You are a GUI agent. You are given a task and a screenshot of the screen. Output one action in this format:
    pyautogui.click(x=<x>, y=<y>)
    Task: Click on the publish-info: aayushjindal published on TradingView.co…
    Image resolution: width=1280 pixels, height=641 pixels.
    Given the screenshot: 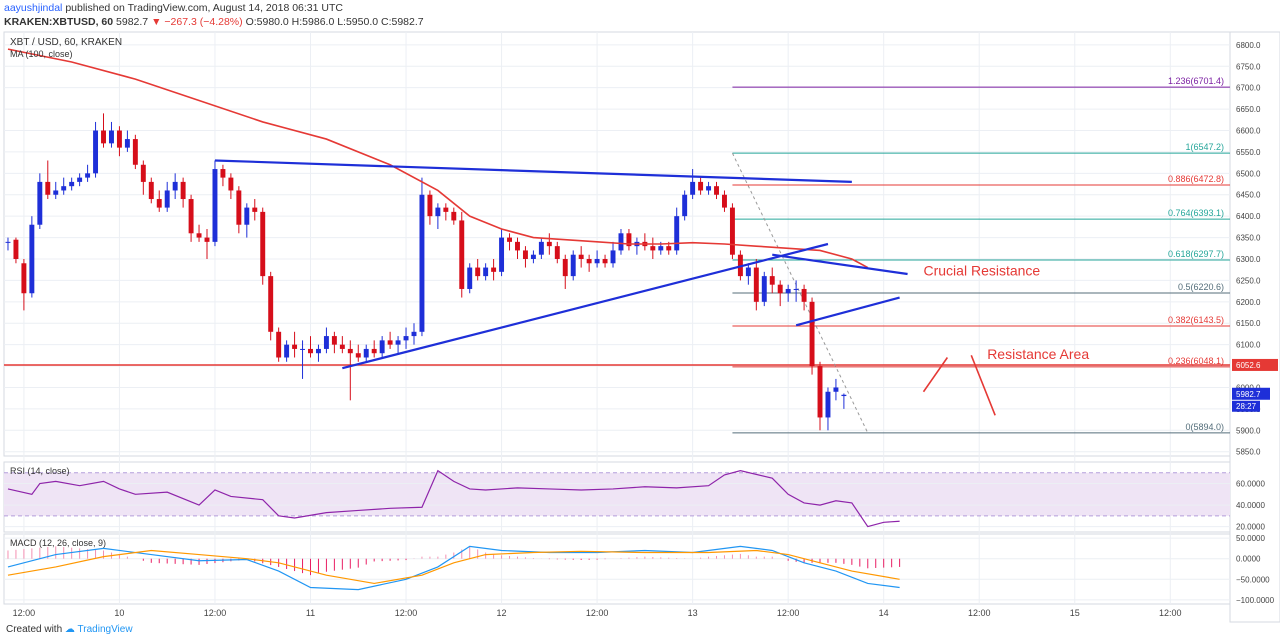 What is the action you would take?
    pyautogui.click(x=173, y=8)
    